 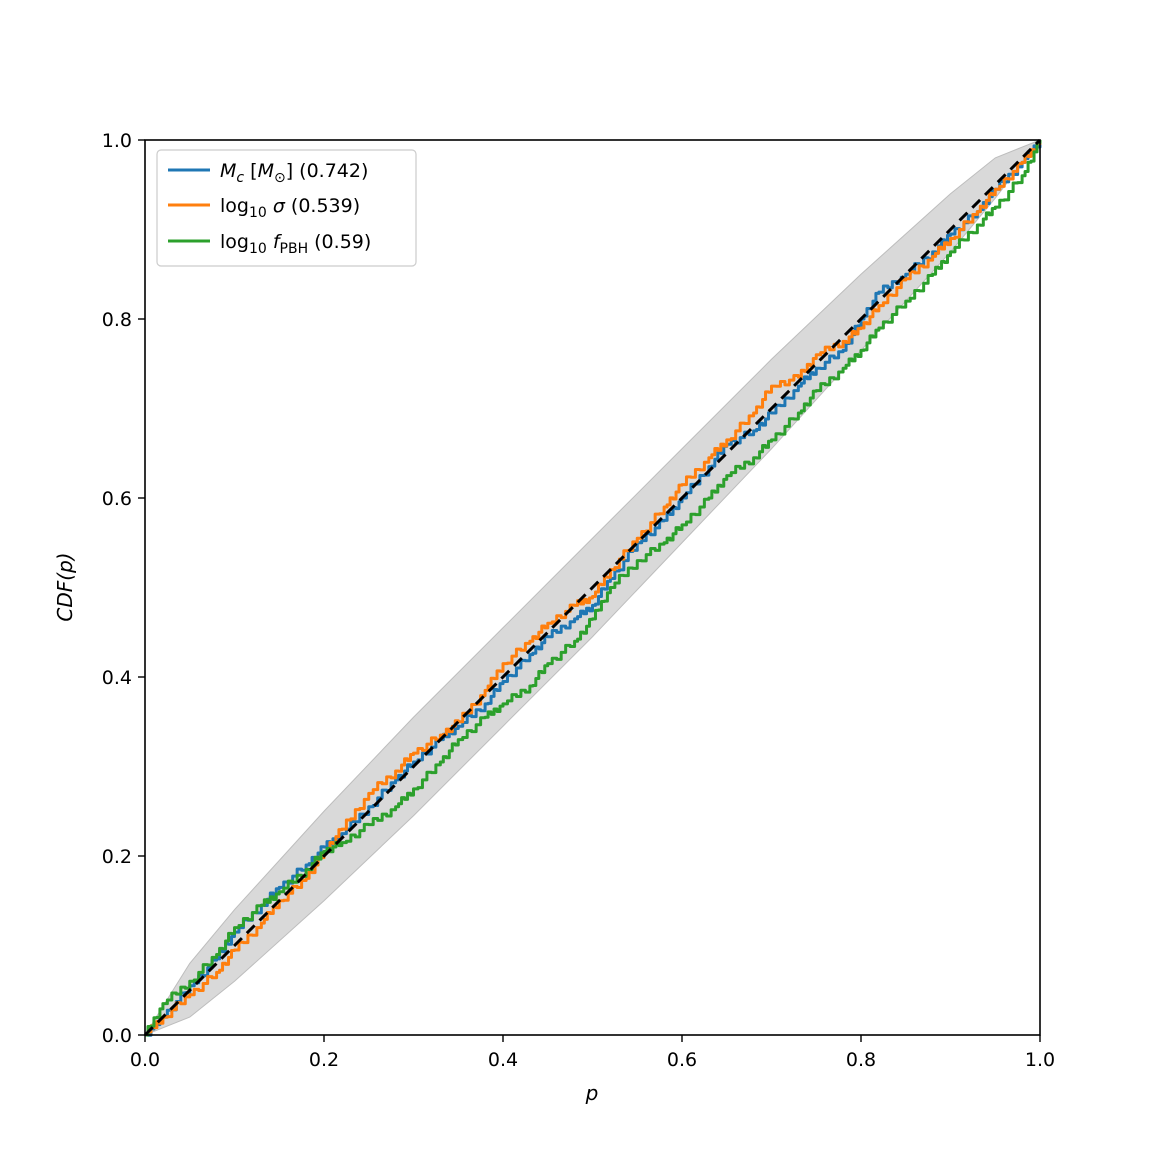 What do you see at coordinates (503, 1060) in the screenshot?
I see `x-tick-label: 0.4` at bounding box center [503, 1060].